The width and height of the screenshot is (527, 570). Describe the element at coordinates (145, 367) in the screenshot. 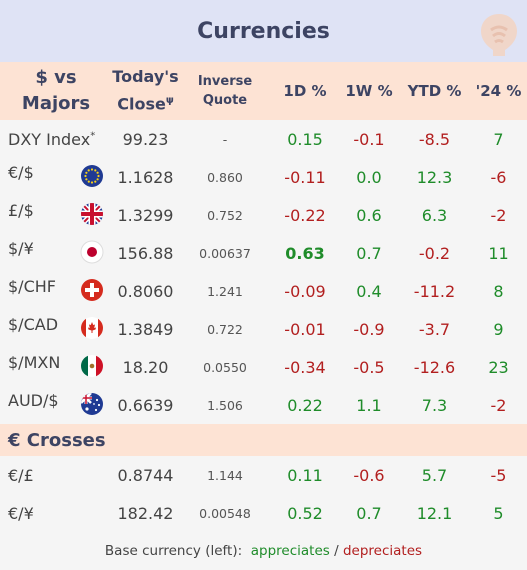

I see `close-cell: 18.20` at that location.